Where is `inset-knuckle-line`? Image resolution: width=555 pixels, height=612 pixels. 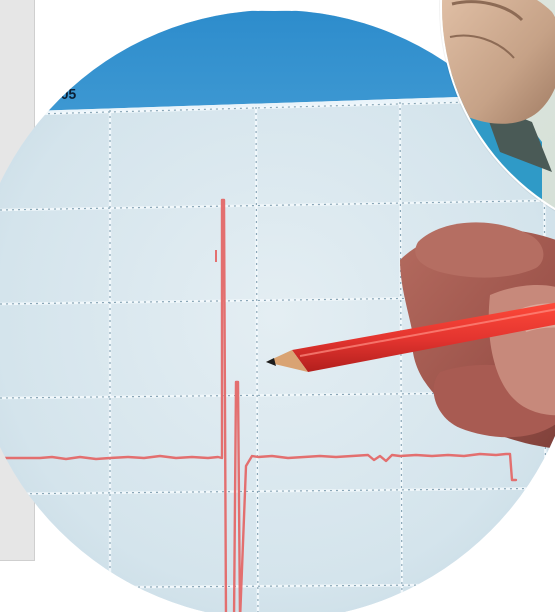 inset-knuckle-line is located at coordinates (487, 11).